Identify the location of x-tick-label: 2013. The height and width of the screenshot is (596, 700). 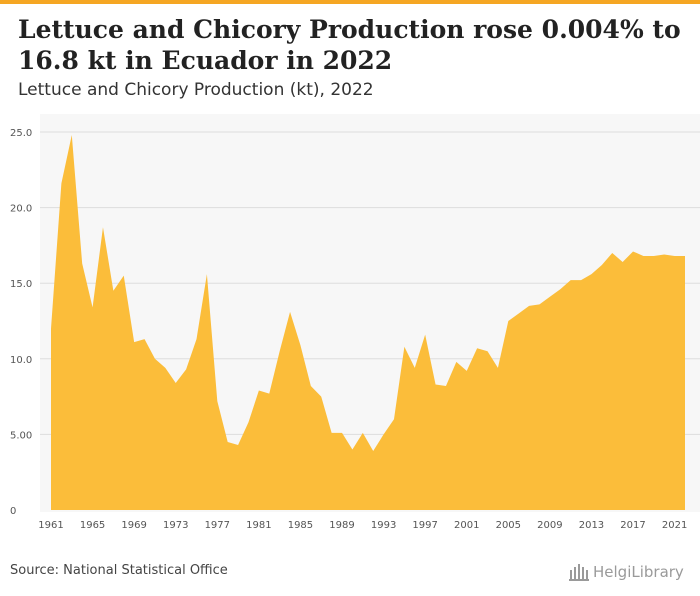
(591, 525).